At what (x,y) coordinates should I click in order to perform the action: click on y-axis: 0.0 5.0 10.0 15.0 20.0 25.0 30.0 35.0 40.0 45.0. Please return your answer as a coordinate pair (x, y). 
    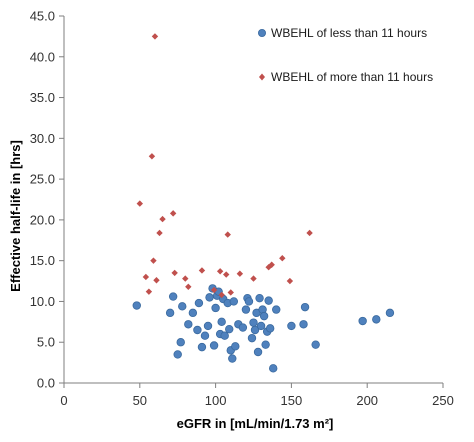
    Looking at the image, I should click on (47, 200).